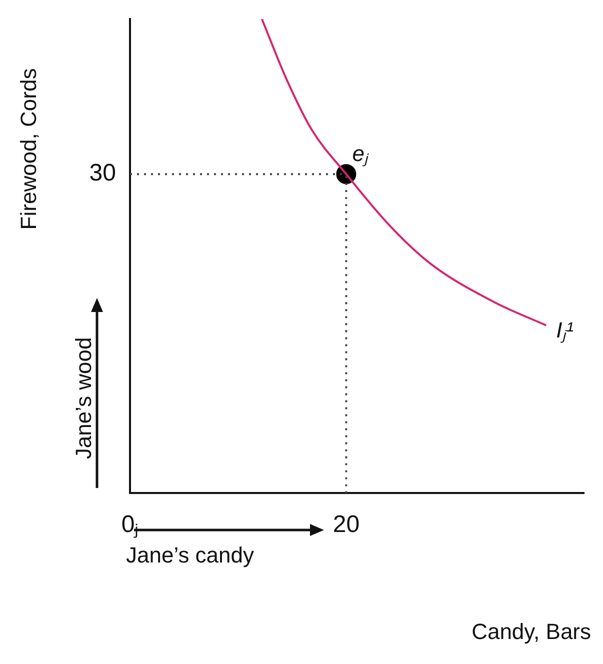 The image size is (603, 664). Describe the element at coordinates (565, 330) in the screenshot. I see `series-label: Iⱼ¹` at that location.